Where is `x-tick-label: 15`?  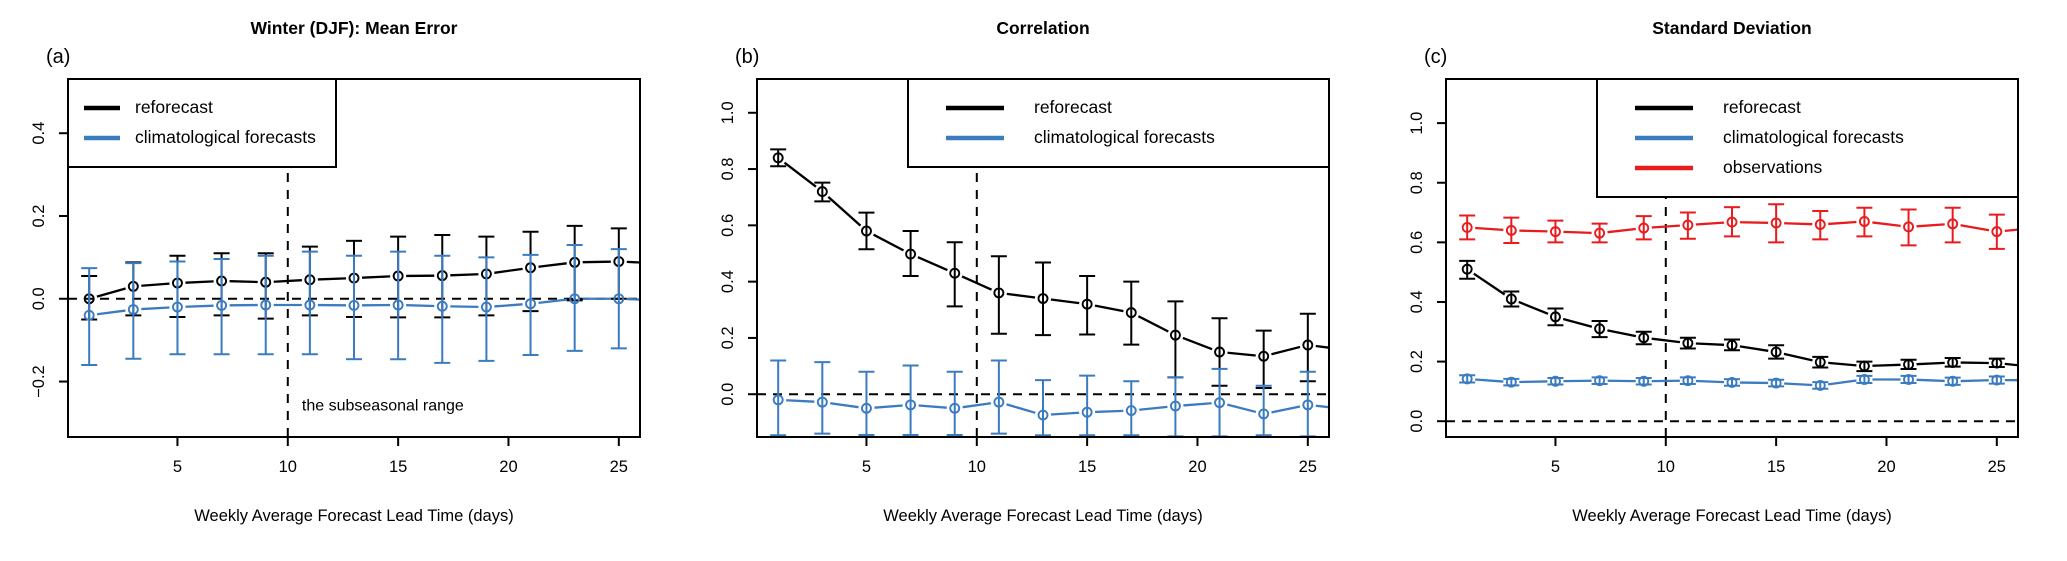
x-tick-label: 15 is located at coordinates (398, 467).